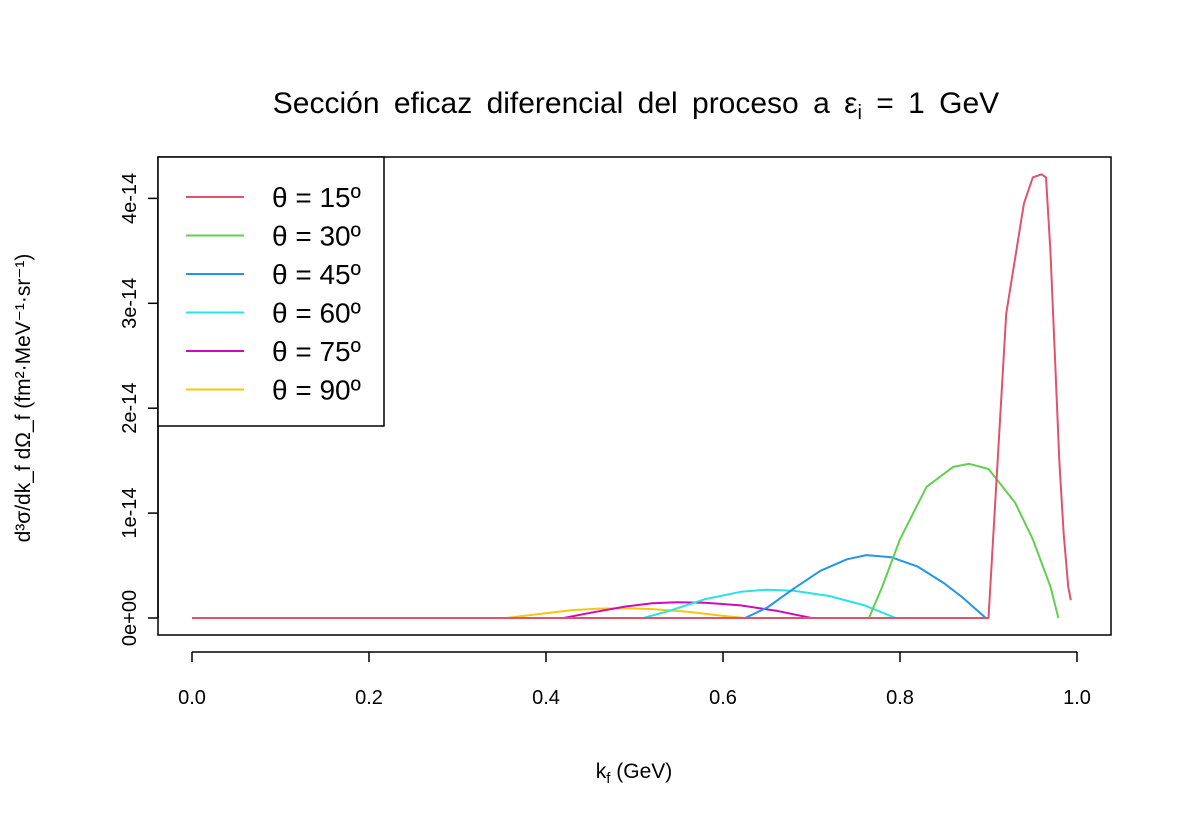 The image size is (1192, 832). Describe the element at coordinates (316, 274) in the screenshot. I see `legend-label-theta-45: θ = 45º` at that location.